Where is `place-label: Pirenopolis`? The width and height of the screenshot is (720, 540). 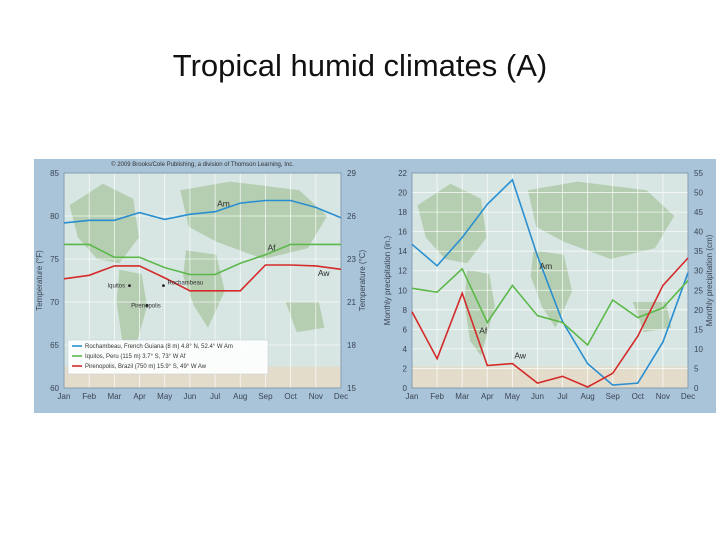 place-label: Pirenopolis is located at coordinates (146, 306).